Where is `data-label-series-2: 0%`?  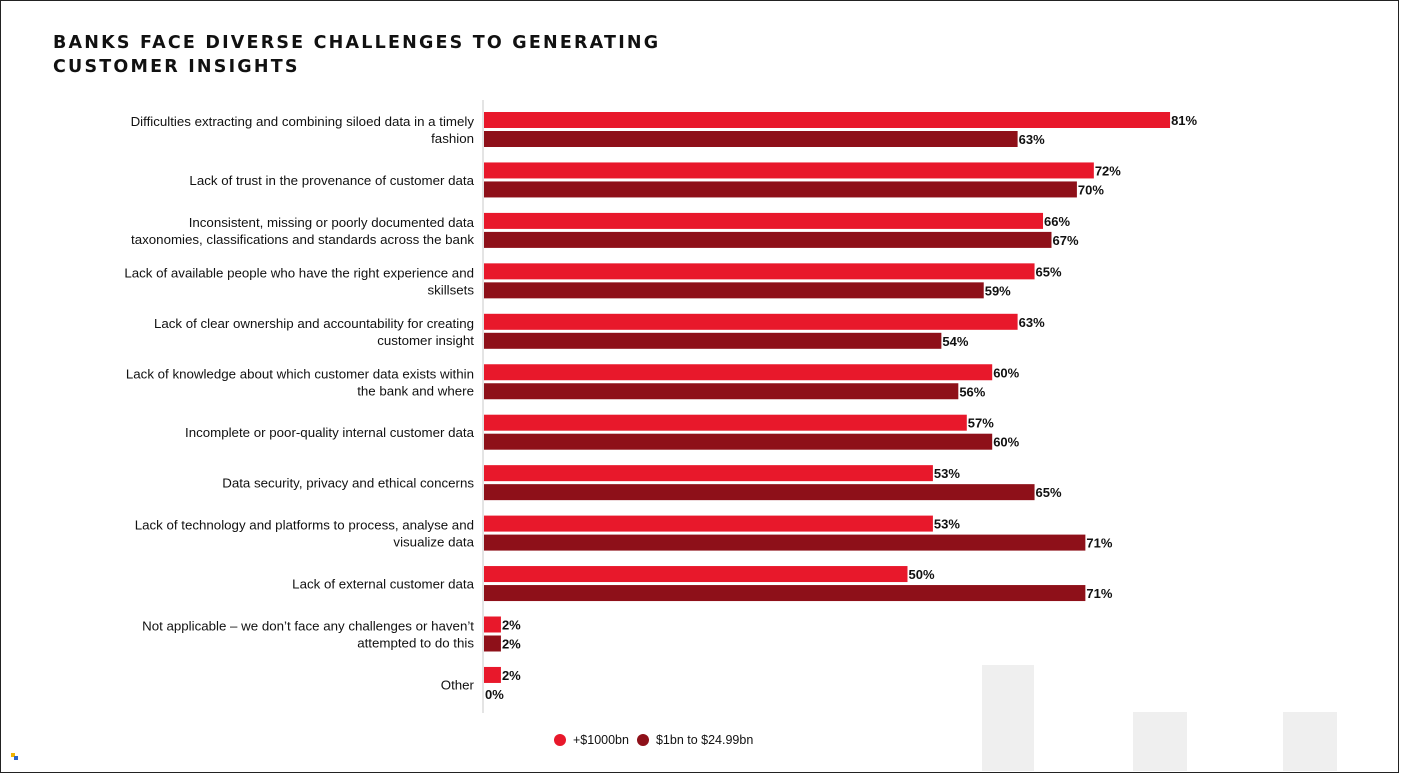 data-label-series-2: 0% is located at coordinates (494, 694).